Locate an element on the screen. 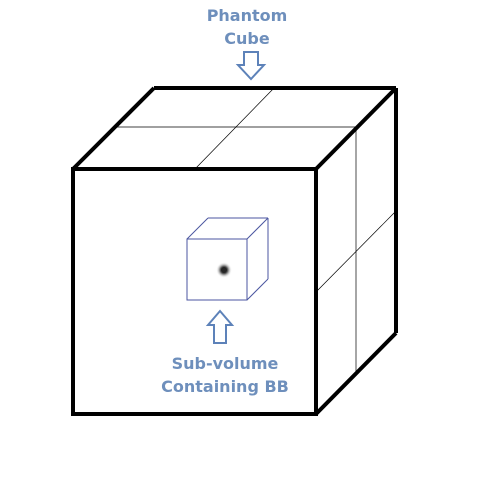  subvolume-label-line1: Sub-volume is located at coordinates (225, 363).